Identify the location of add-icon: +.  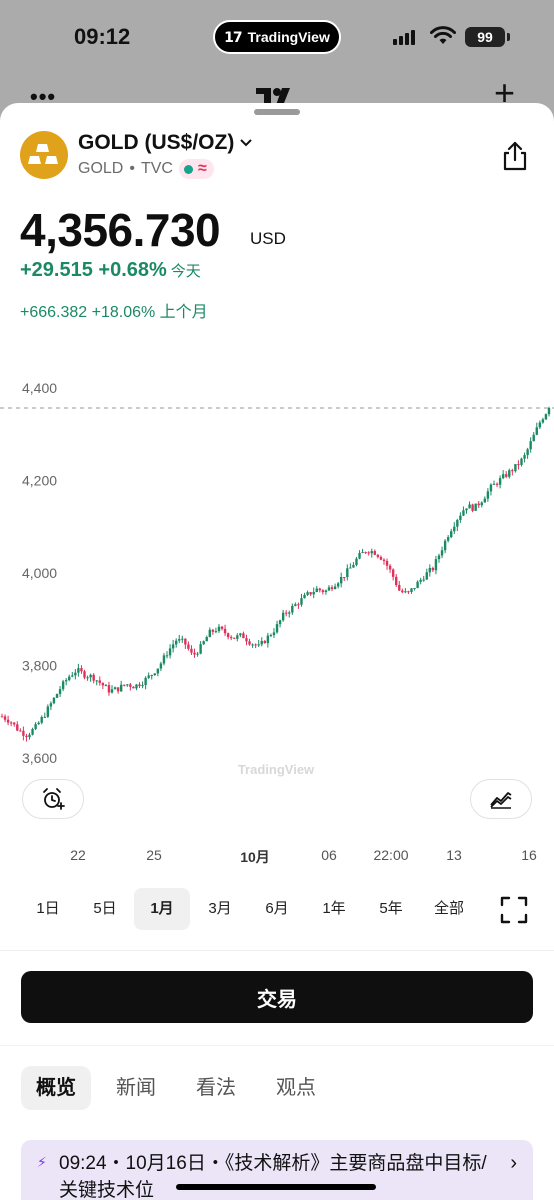
(505, 92).